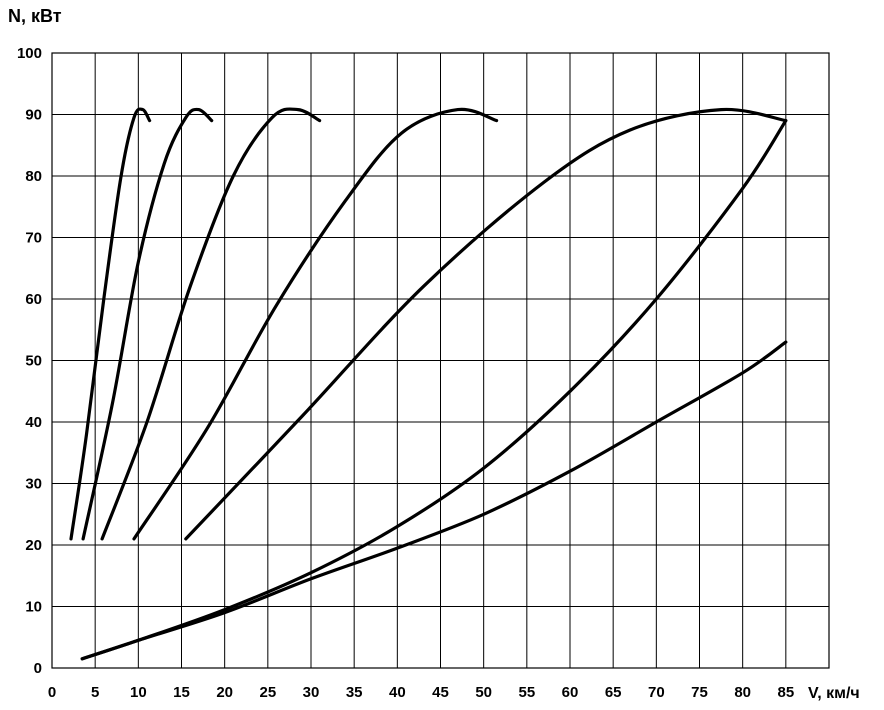  Describe the element at coordinates (570, 692) in the screenshot. I see `x-tick-label: 60` at that location.